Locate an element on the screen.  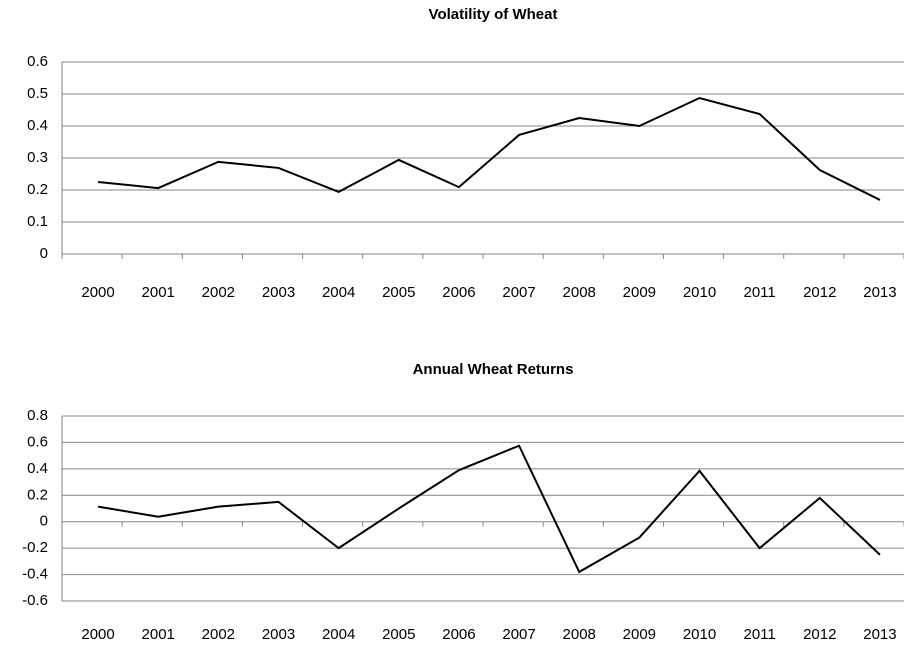
y-tick-label: 0.8 is located at coordinates (37, 415).